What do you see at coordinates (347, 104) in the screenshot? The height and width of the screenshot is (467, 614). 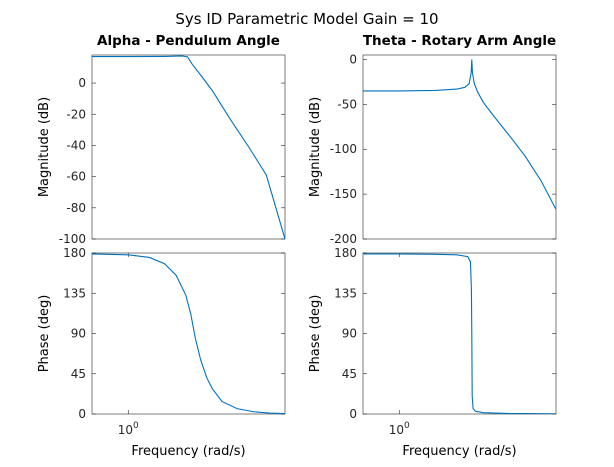 I see `y-tick-label: -50` at bounding box center [347, 104].